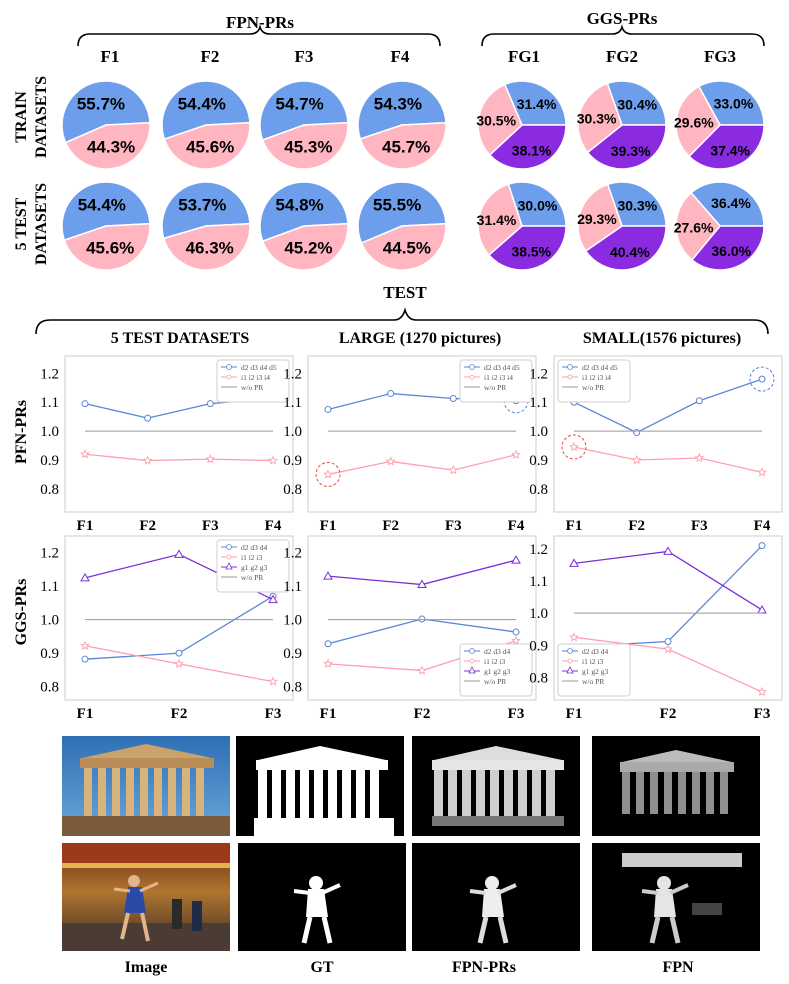 This screenshot has height=984, width=789. What do you see at coordinates (106, 226) in the screenshot?
I see `pie-5-test-datasets-f1: 54.4% 45.6%` at bounding box center [106, 226].